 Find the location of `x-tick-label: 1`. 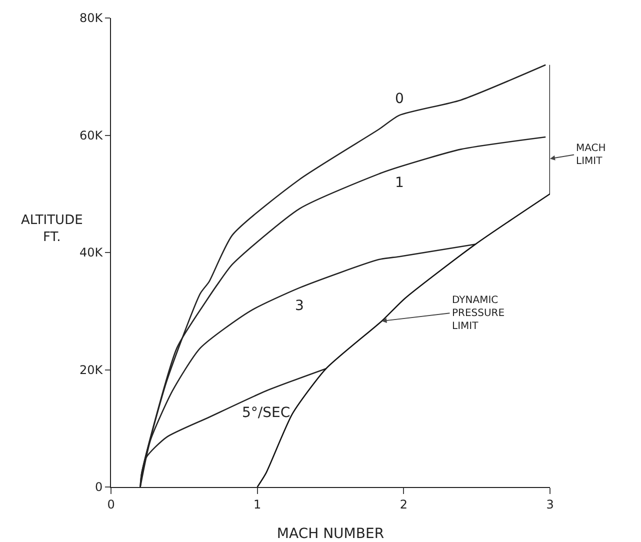

x-tick-label: 1 is located at coordinates (258, 504).